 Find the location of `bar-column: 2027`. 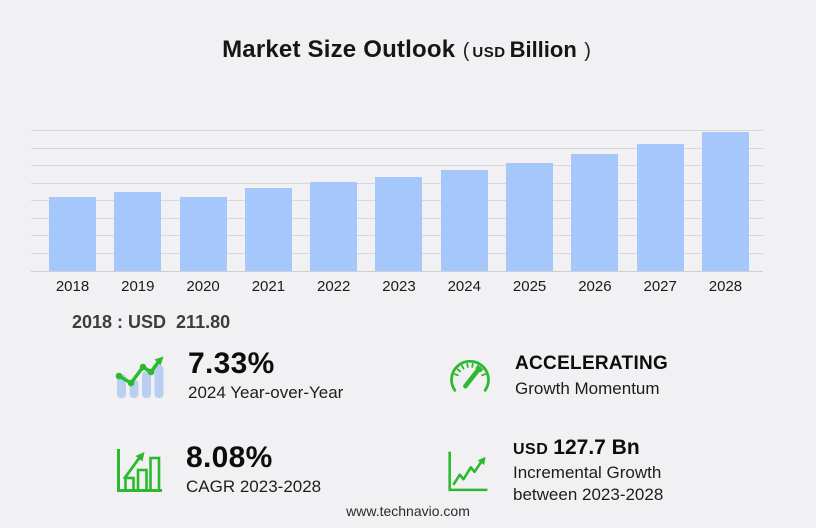

bar-column: 2027 is located at coordinates (660, 213).